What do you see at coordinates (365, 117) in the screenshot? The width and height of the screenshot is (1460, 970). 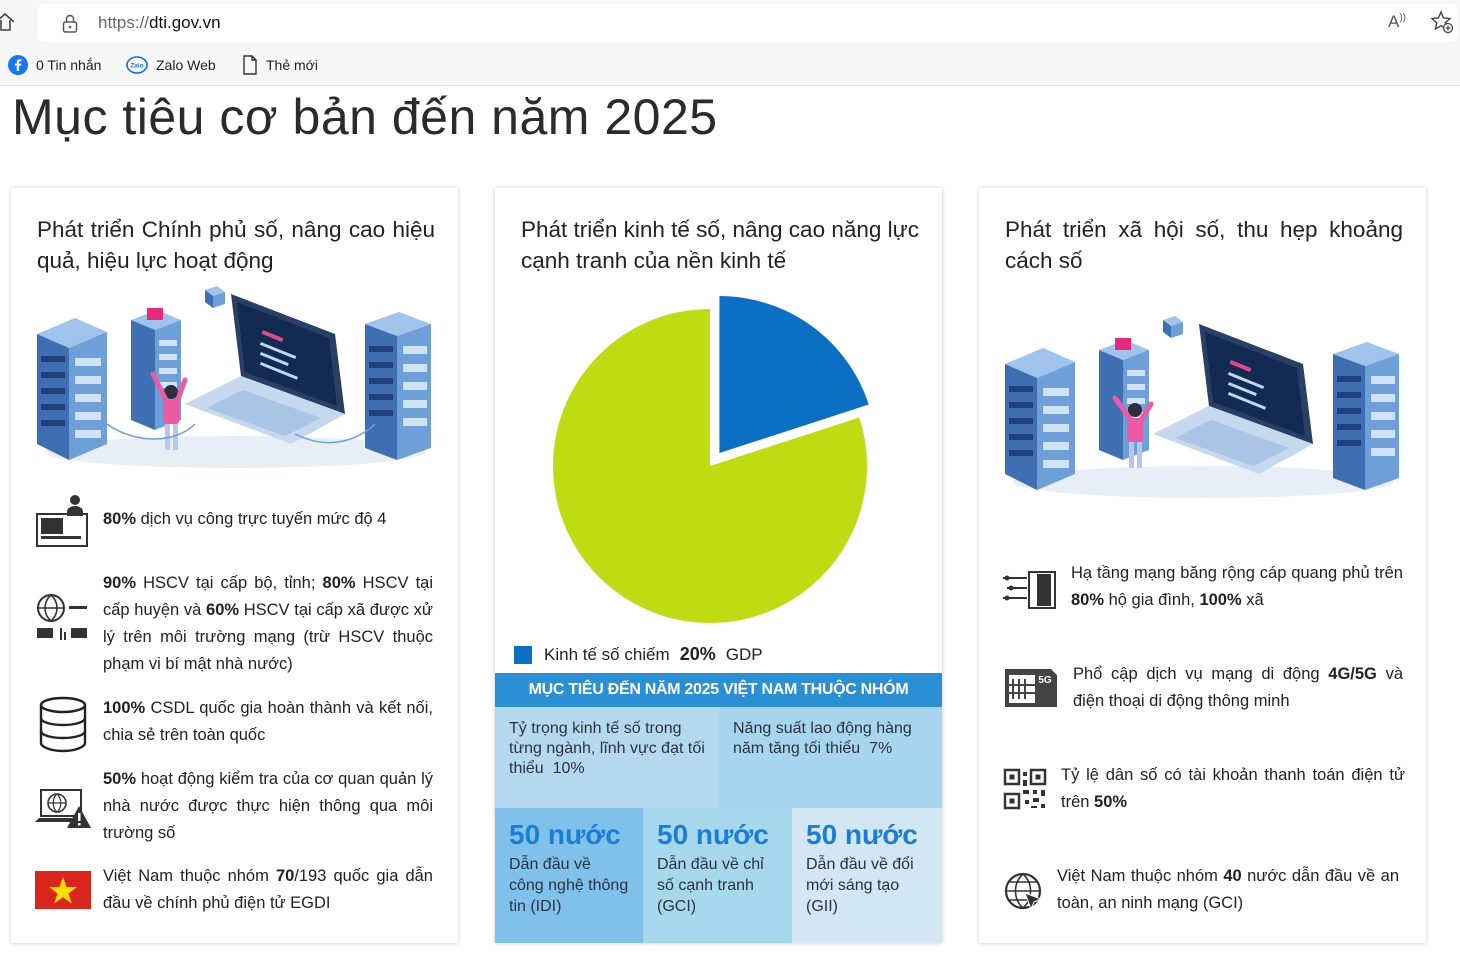 I see `page-title: Mục tiêu cơ bản đến năm 2025` at bounding box center [365, 117].